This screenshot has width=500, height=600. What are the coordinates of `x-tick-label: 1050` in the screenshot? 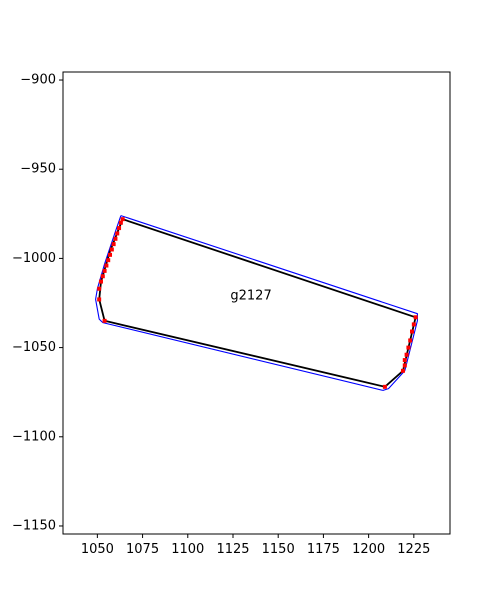 It's located at (97, 549).